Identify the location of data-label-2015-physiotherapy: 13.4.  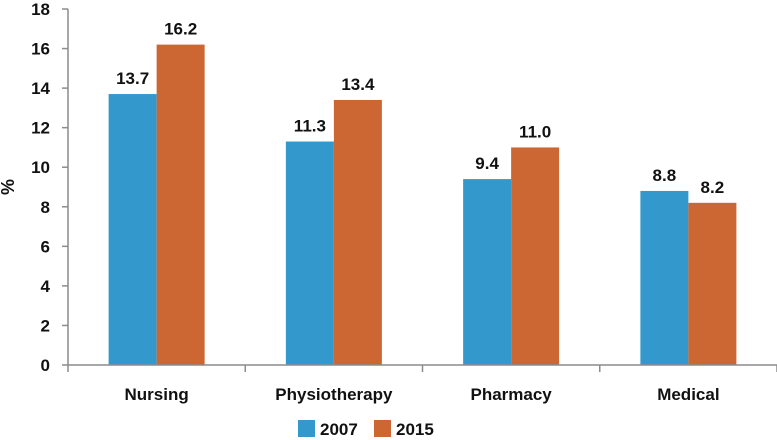
(358, 84).